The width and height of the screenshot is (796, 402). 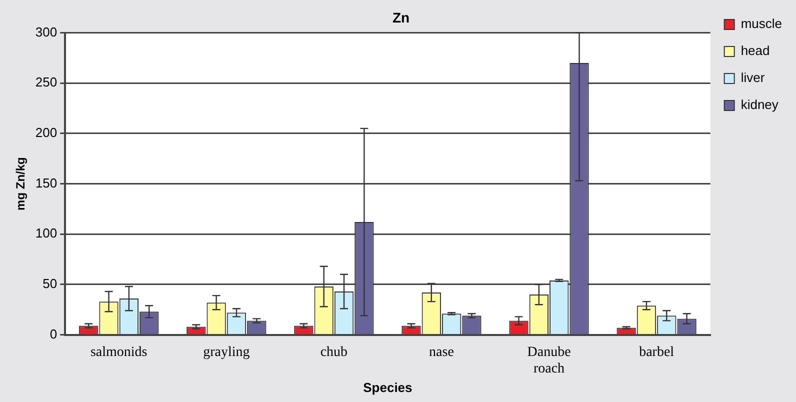 I want to click on y-tick-label: 250, so click(x=46, y=82).